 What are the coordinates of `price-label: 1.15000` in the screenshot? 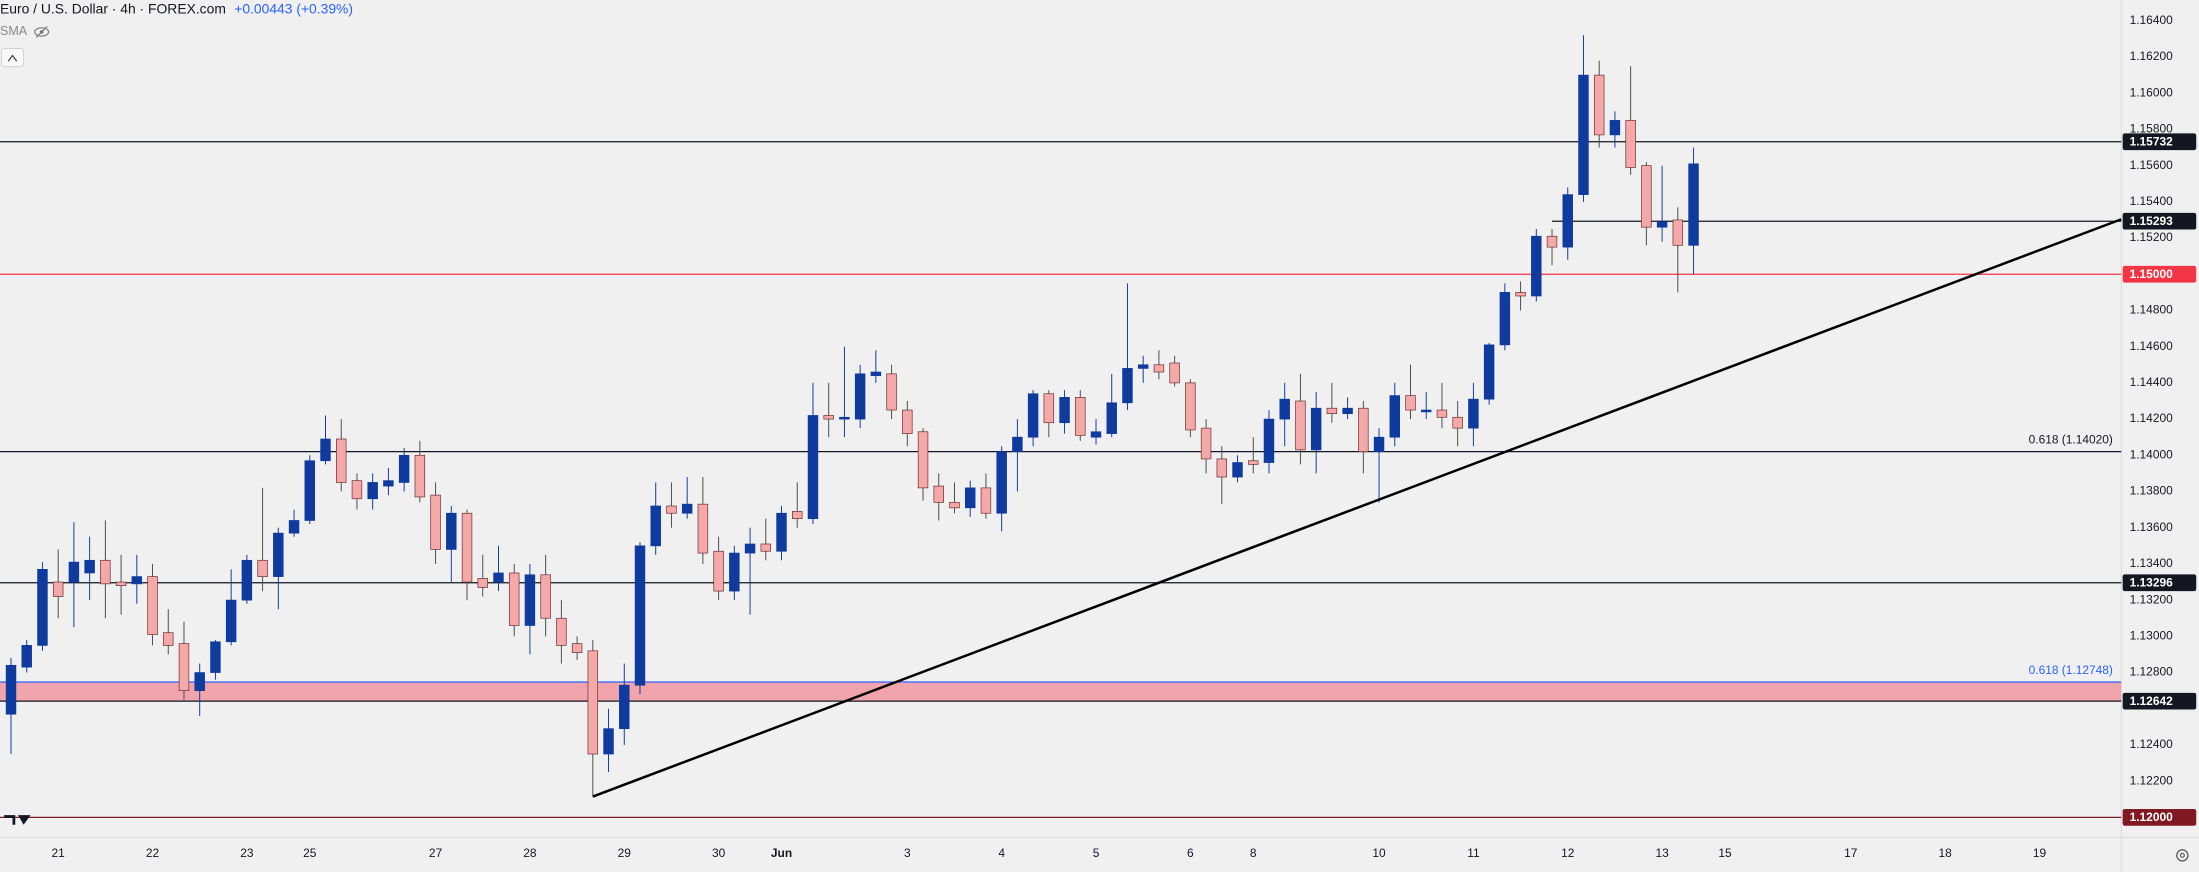 It's located at (2152, 274).